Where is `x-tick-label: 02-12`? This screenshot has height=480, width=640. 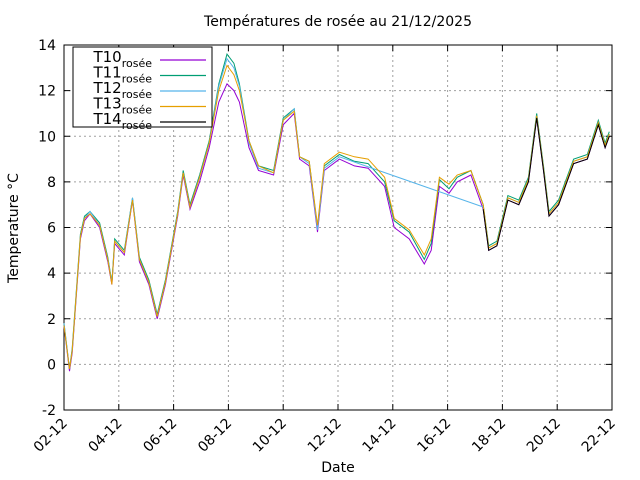 x-tick-label: 02-12 is located at coordinates (51, 436).